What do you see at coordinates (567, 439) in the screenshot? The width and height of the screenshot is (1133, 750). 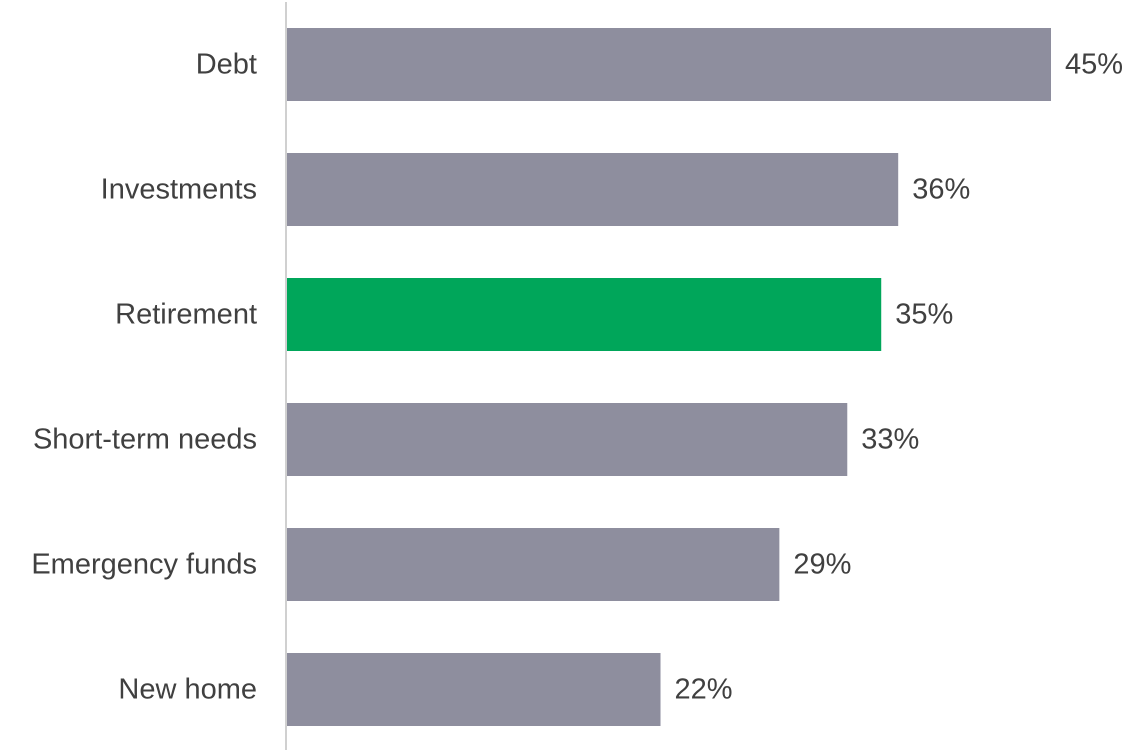 I see `bar-short-term-needs` at bounding box center [567, 439].